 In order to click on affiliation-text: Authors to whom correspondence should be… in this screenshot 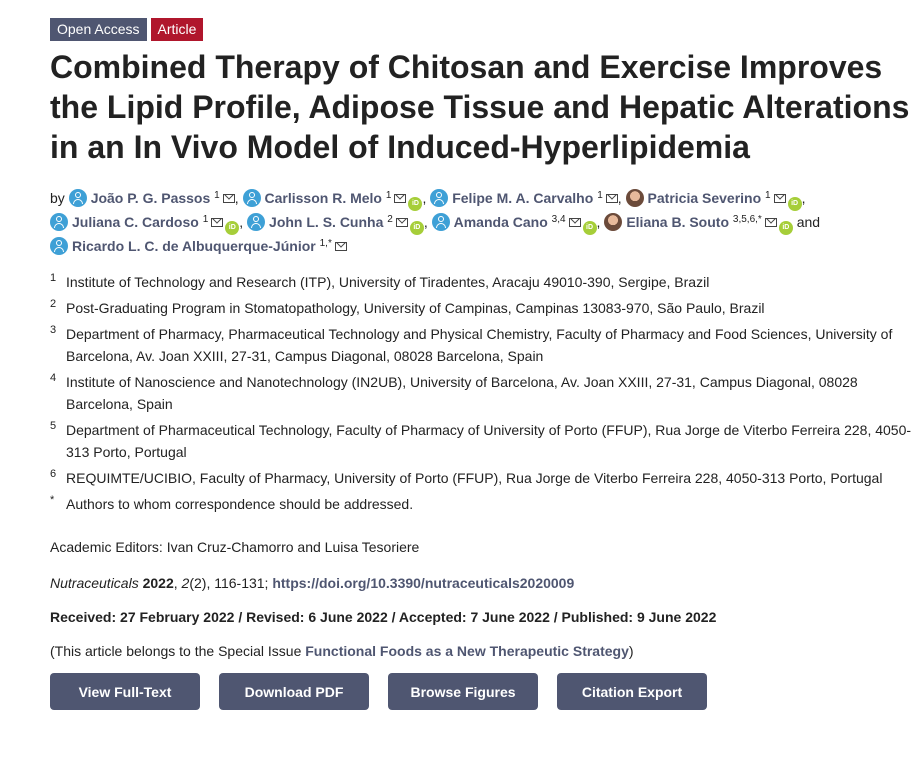, I will do `click(240, 504)`.